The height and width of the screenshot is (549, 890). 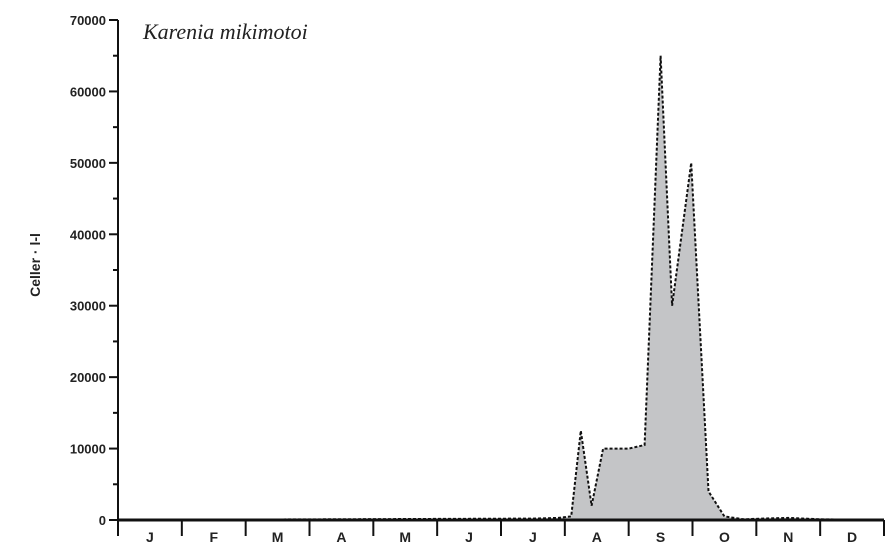 I want to click on y-axis-label: Celler · l-l, so click(x=35, y=265).